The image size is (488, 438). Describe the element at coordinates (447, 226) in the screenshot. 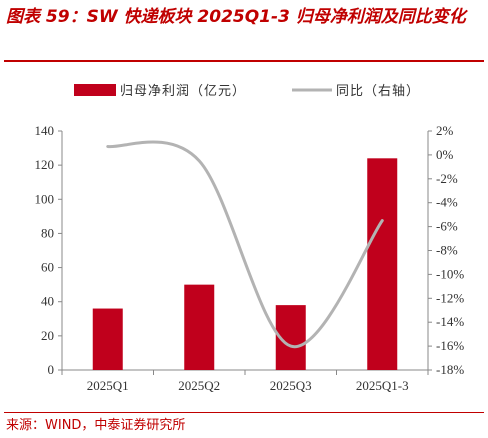

I see `y-right-tick-label: -6%` at that location.